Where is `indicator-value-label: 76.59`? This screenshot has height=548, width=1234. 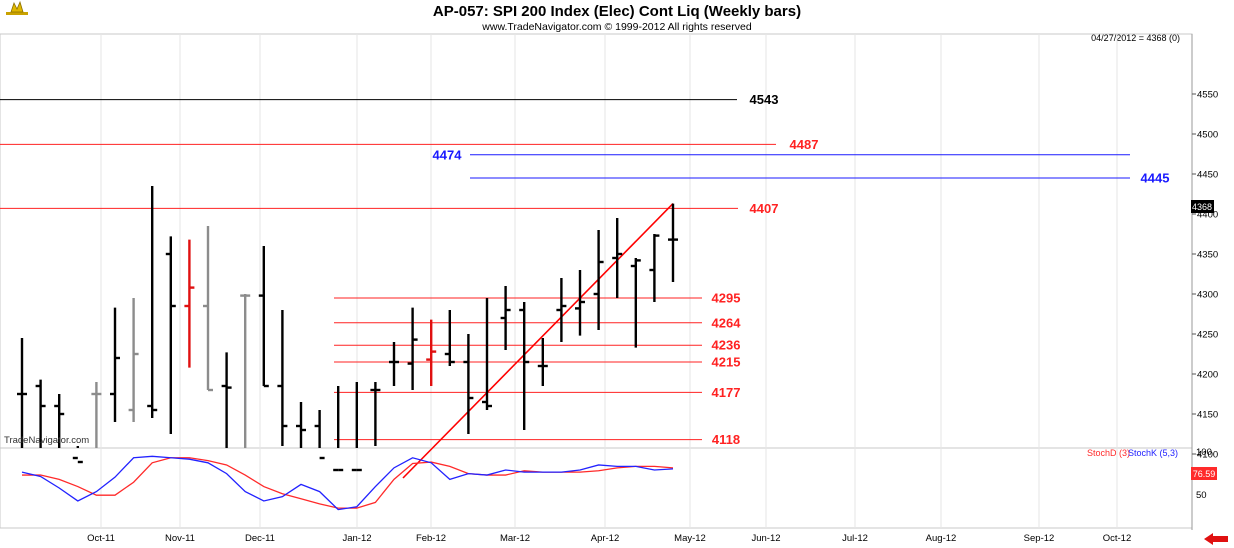 indicator-value-label: 76.59 is located at coordinates (1204, 474).